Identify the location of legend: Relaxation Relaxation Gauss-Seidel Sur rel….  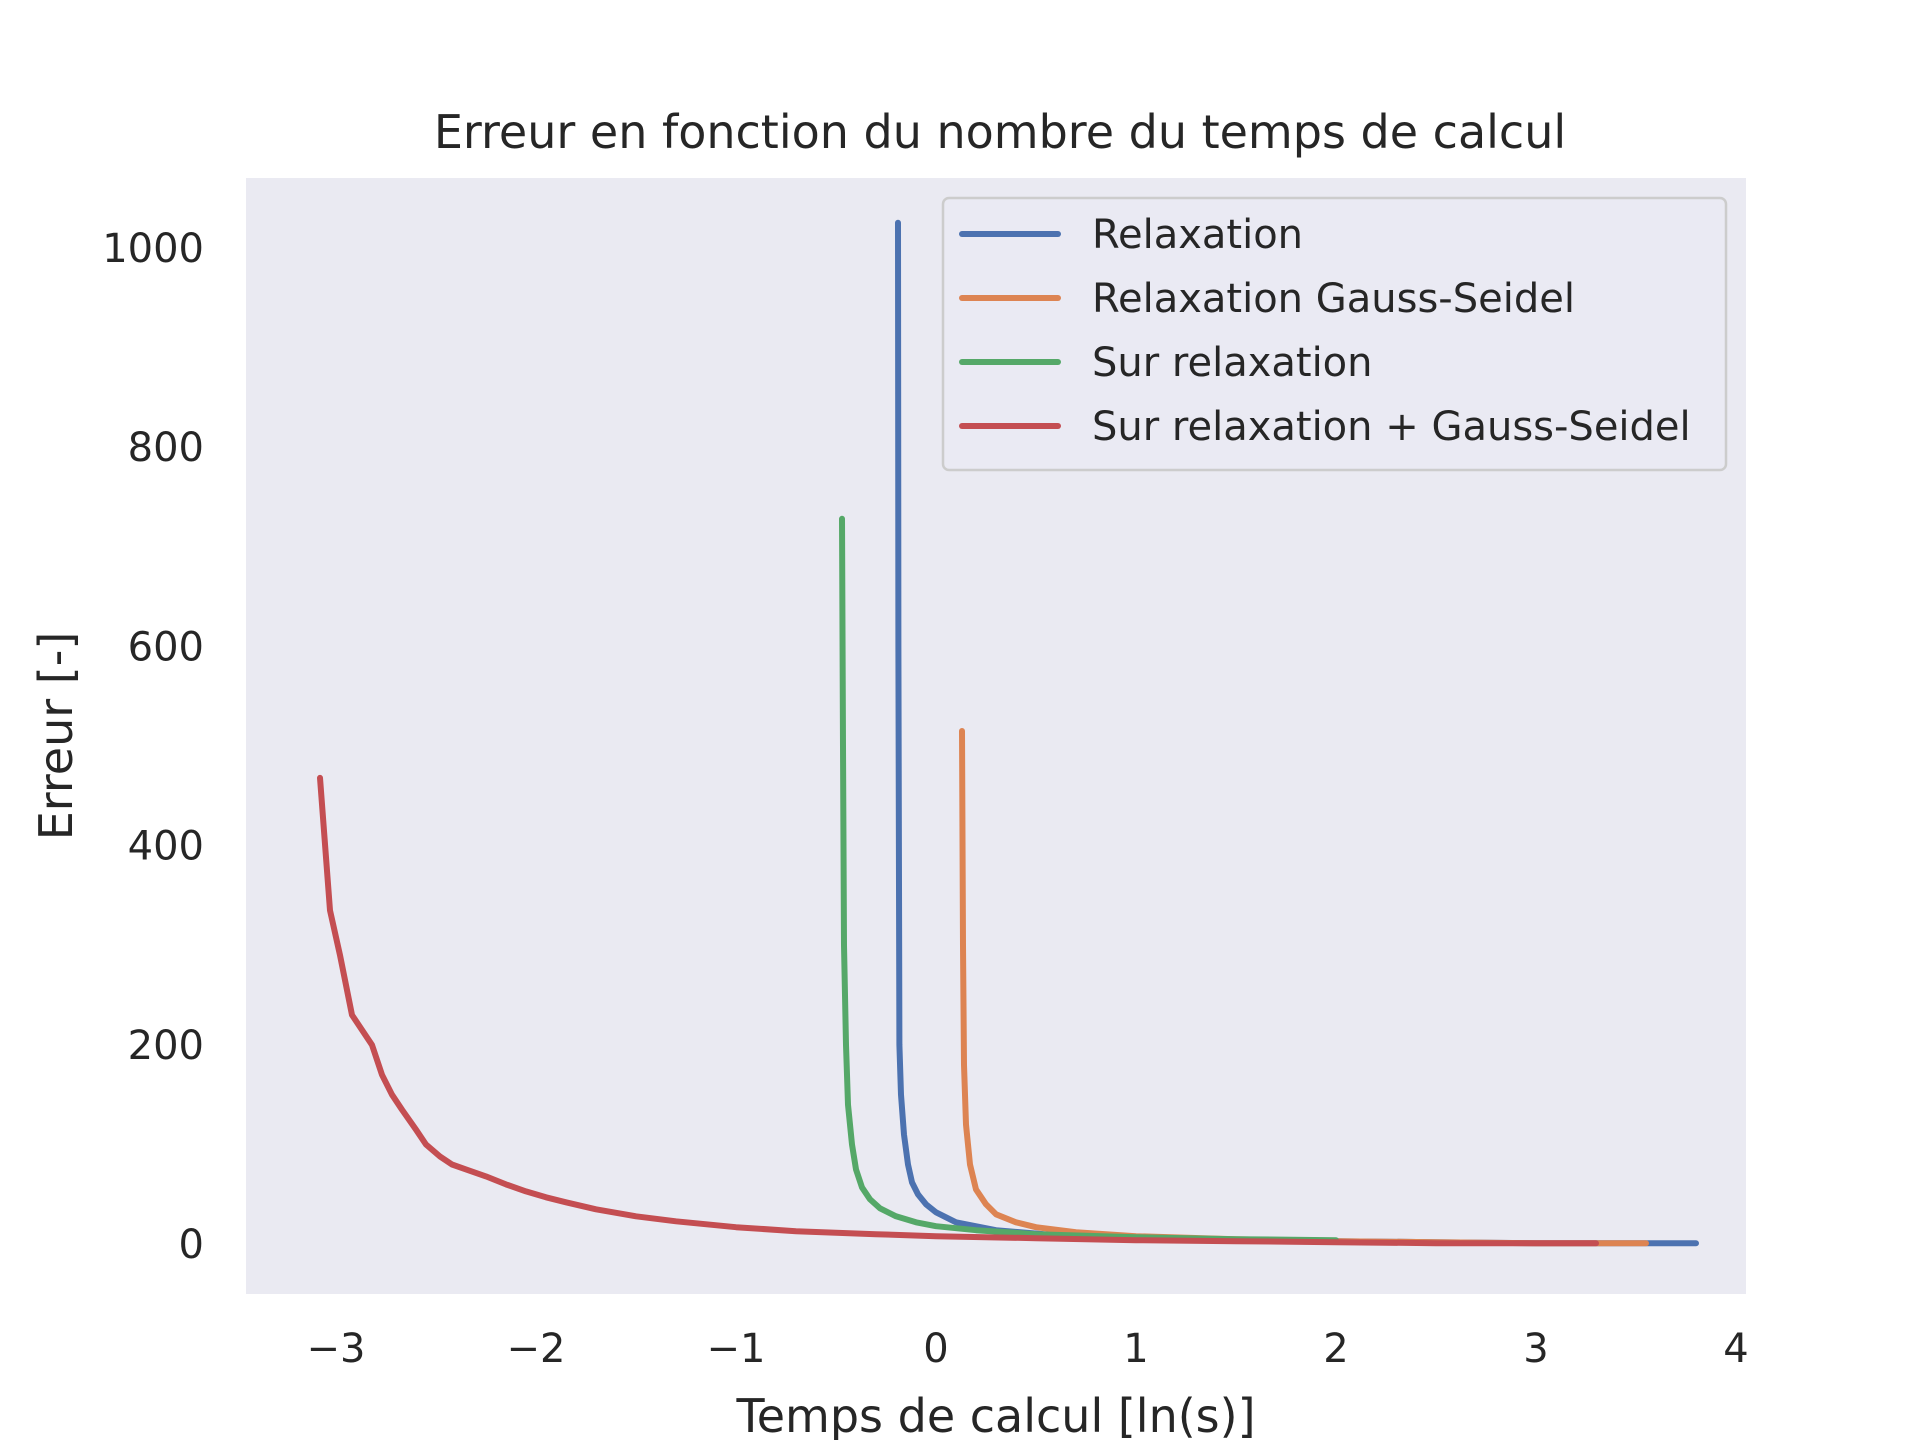
(1334, 334).